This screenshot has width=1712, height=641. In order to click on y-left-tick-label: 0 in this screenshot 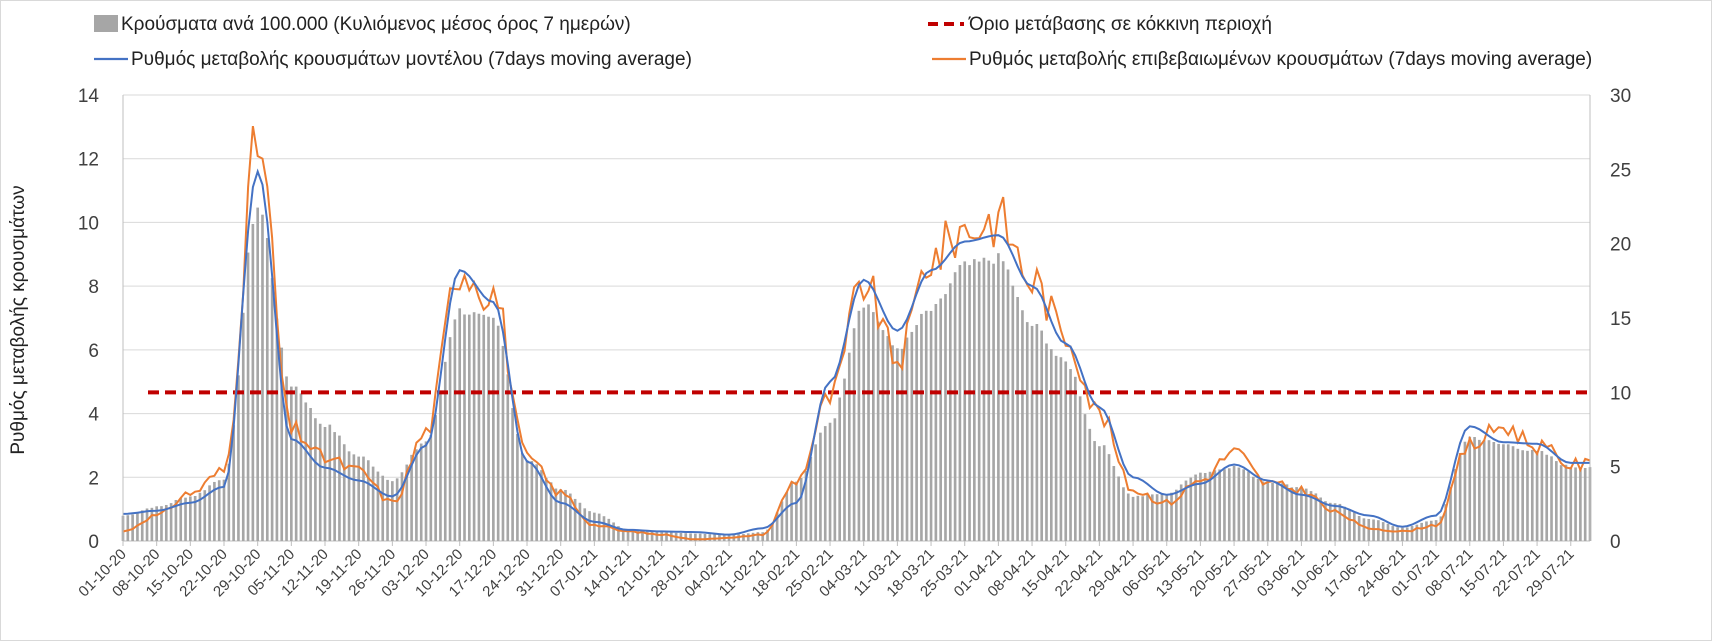, I will do `click(93, 542)`.